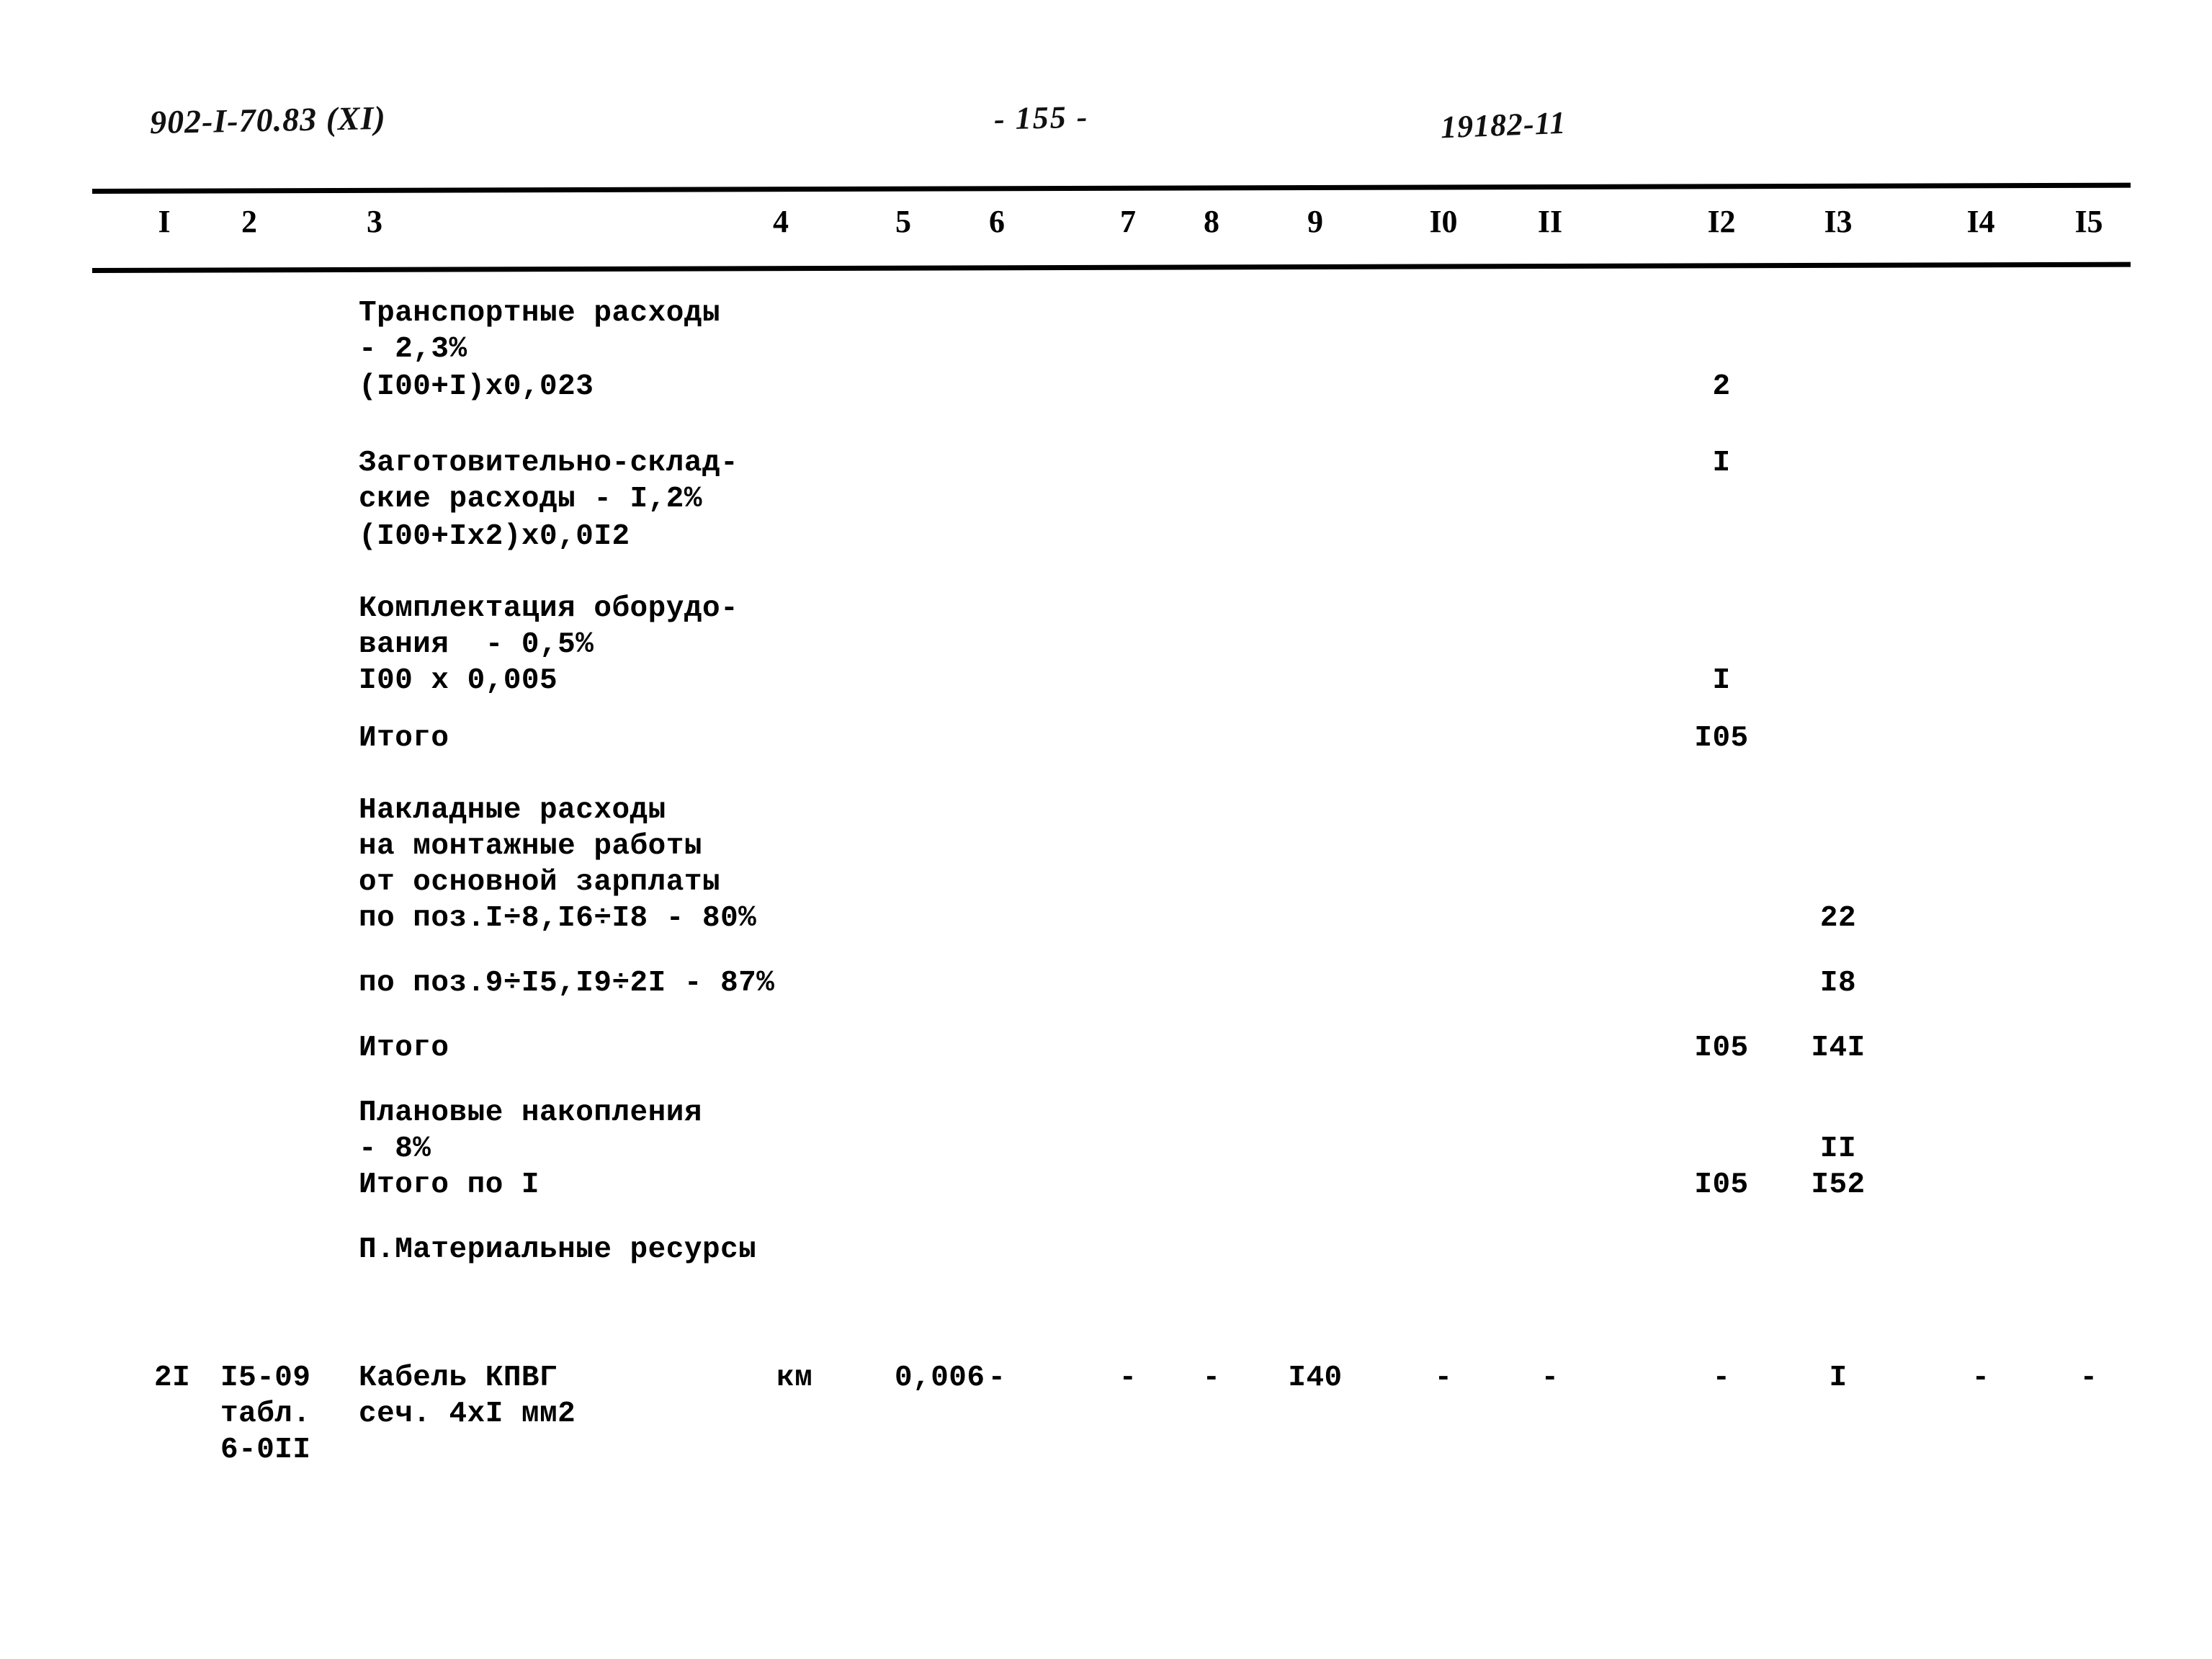 The width and height of the screenshot is (2212, 1659). Describe the element at coordinates (1721, 221) in the screenshot. I see `column-header-12: I2` at that location.